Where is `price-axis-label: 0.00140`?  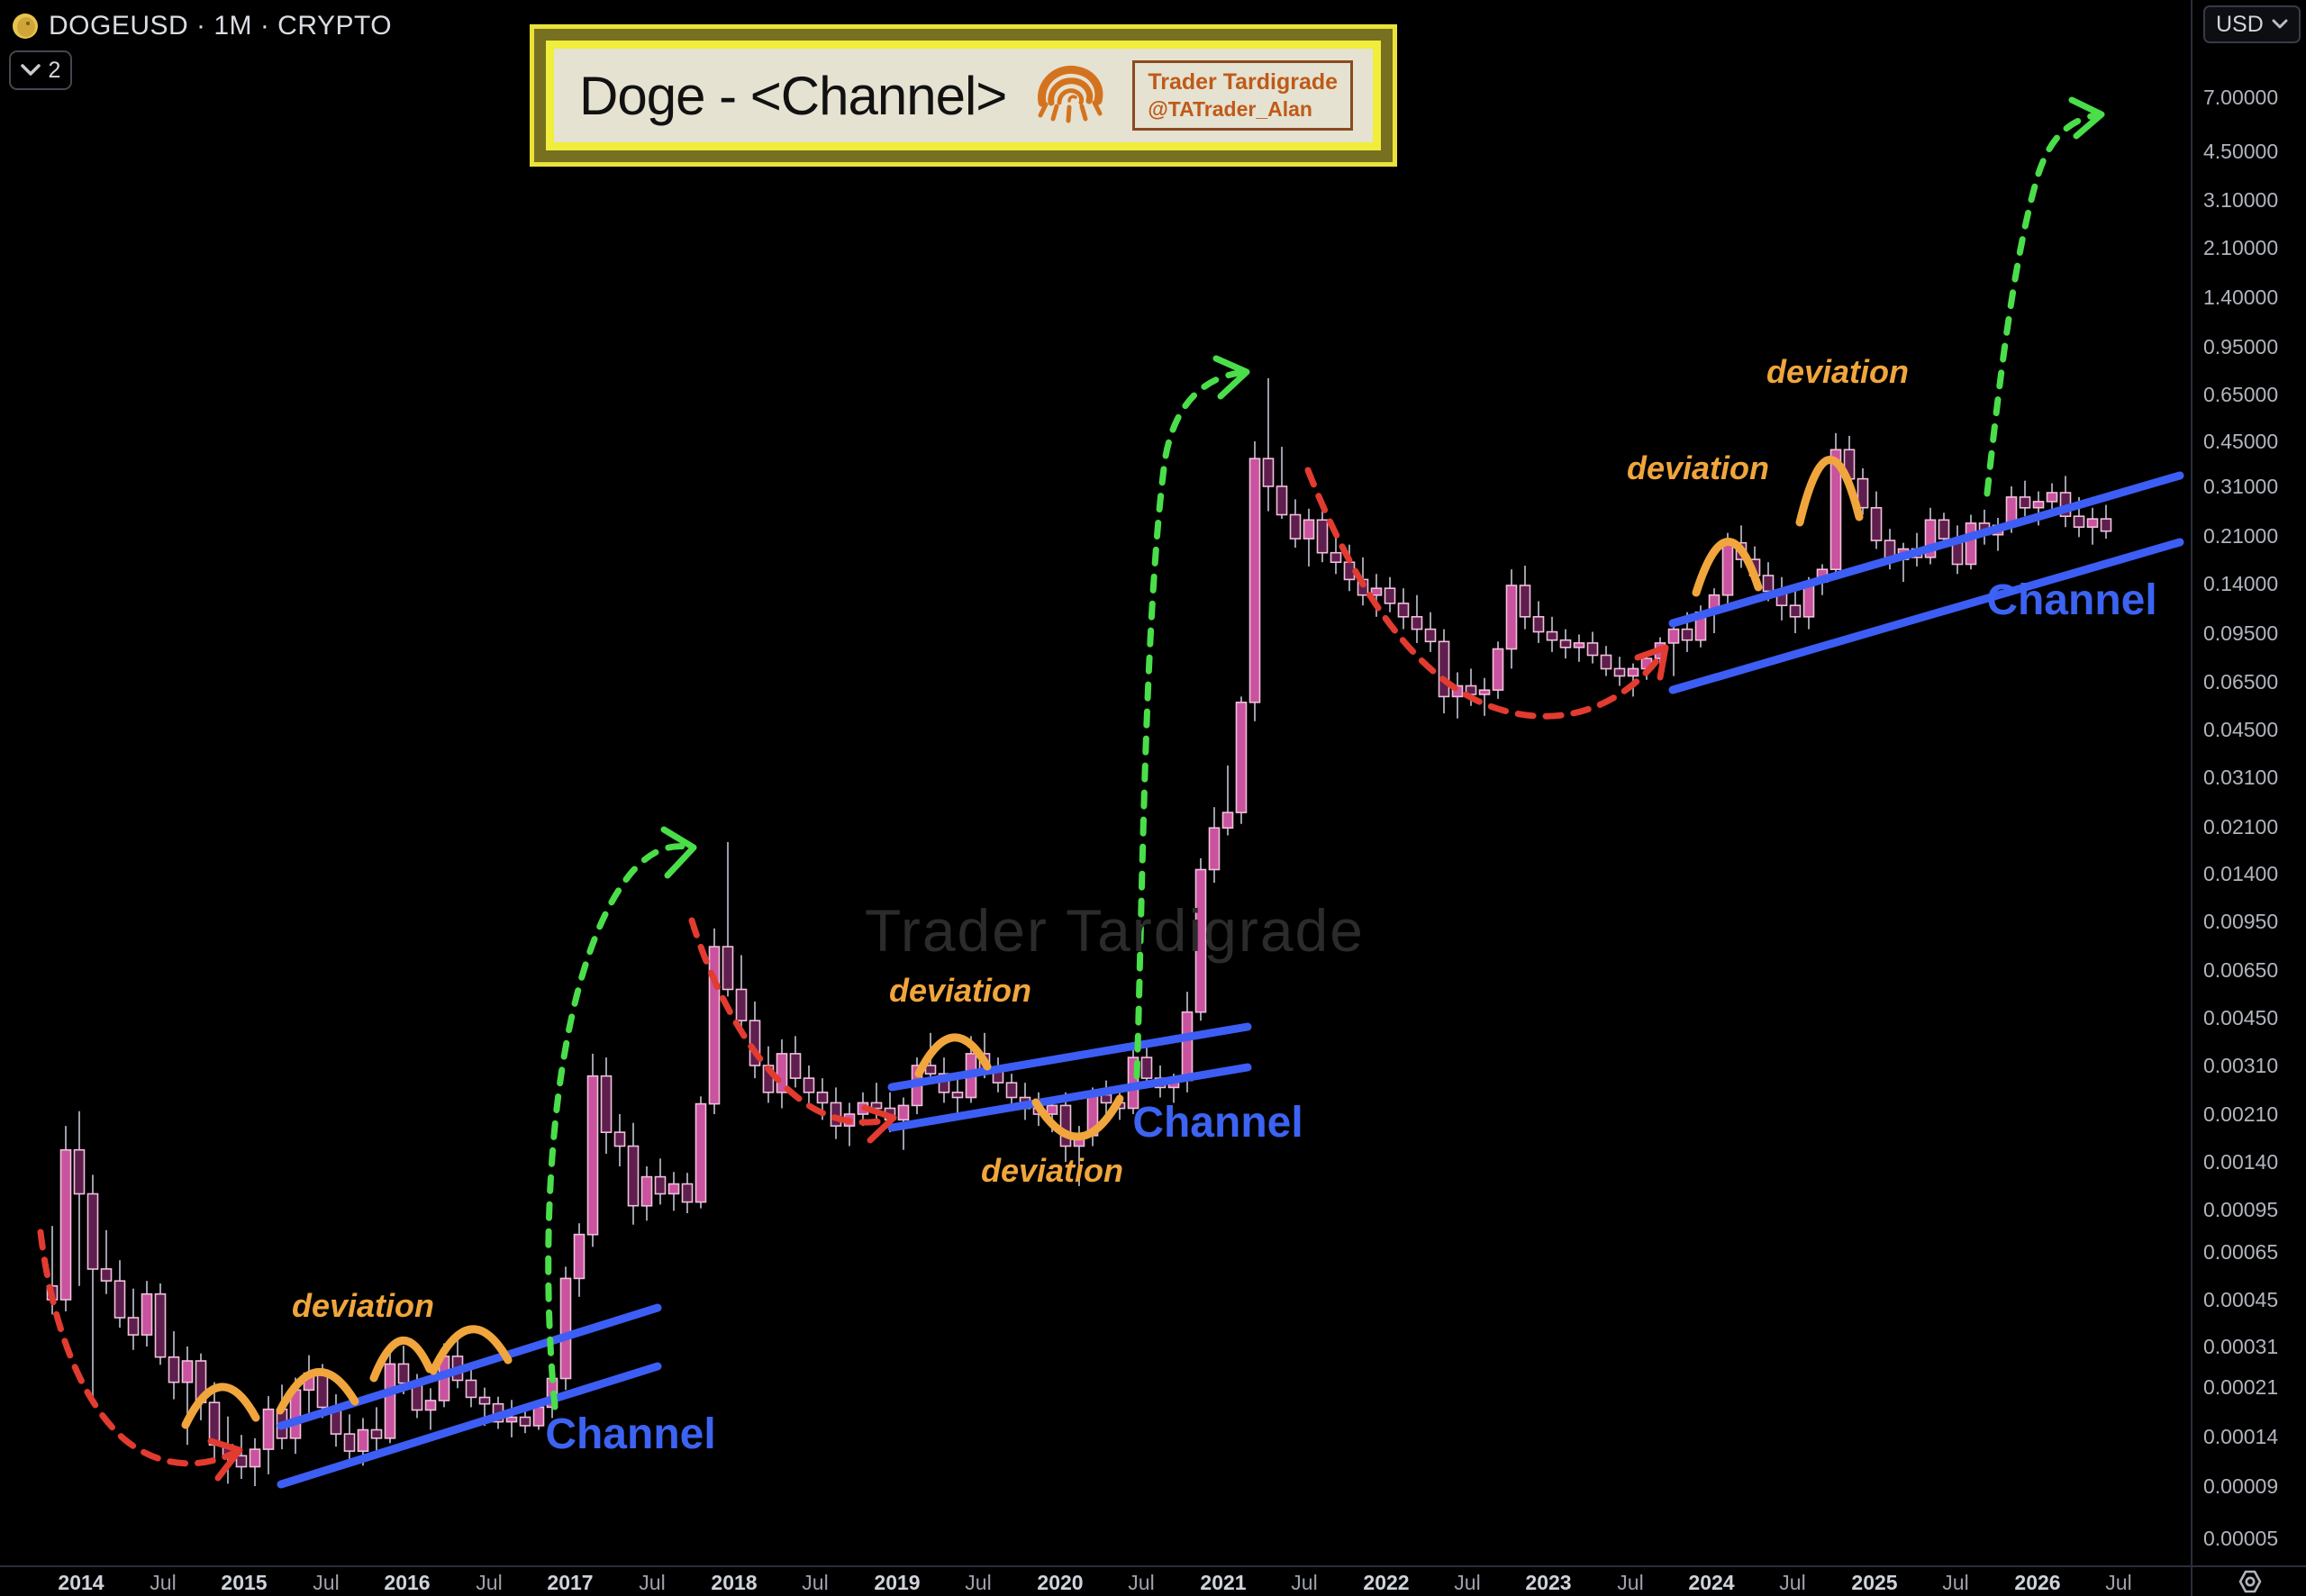 price-axis-label: 0.00140 is located at coordinates (2241, 1162).